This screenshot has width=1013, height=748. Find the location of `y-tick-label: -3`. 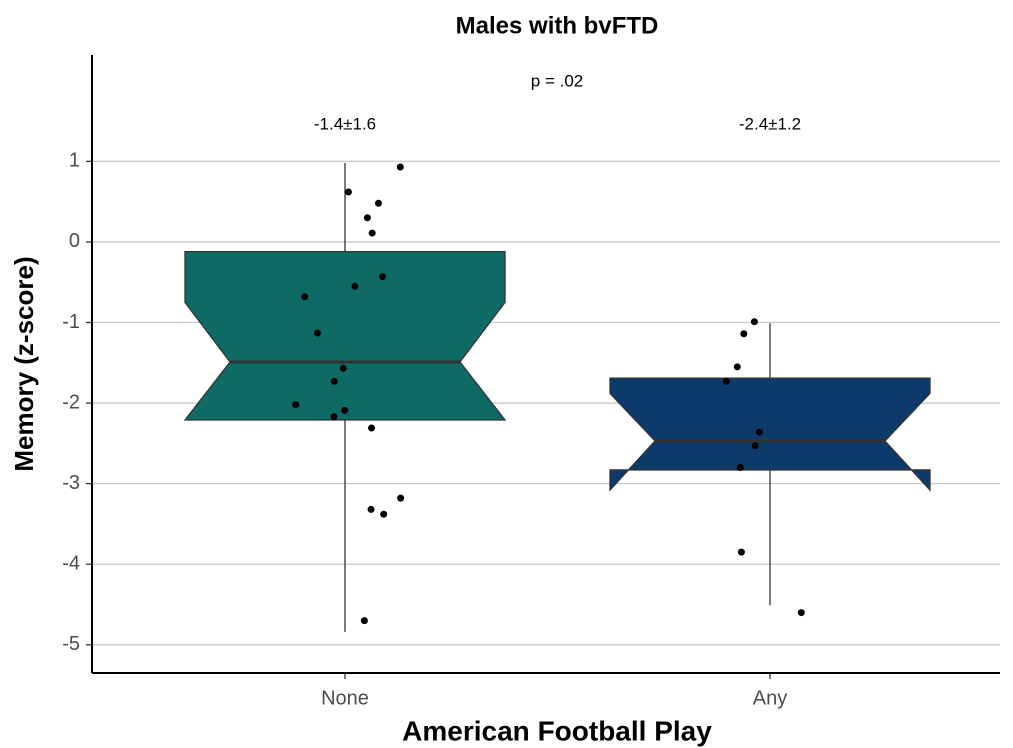

y-tick-label: -3 is located at coordinates (71, 483).